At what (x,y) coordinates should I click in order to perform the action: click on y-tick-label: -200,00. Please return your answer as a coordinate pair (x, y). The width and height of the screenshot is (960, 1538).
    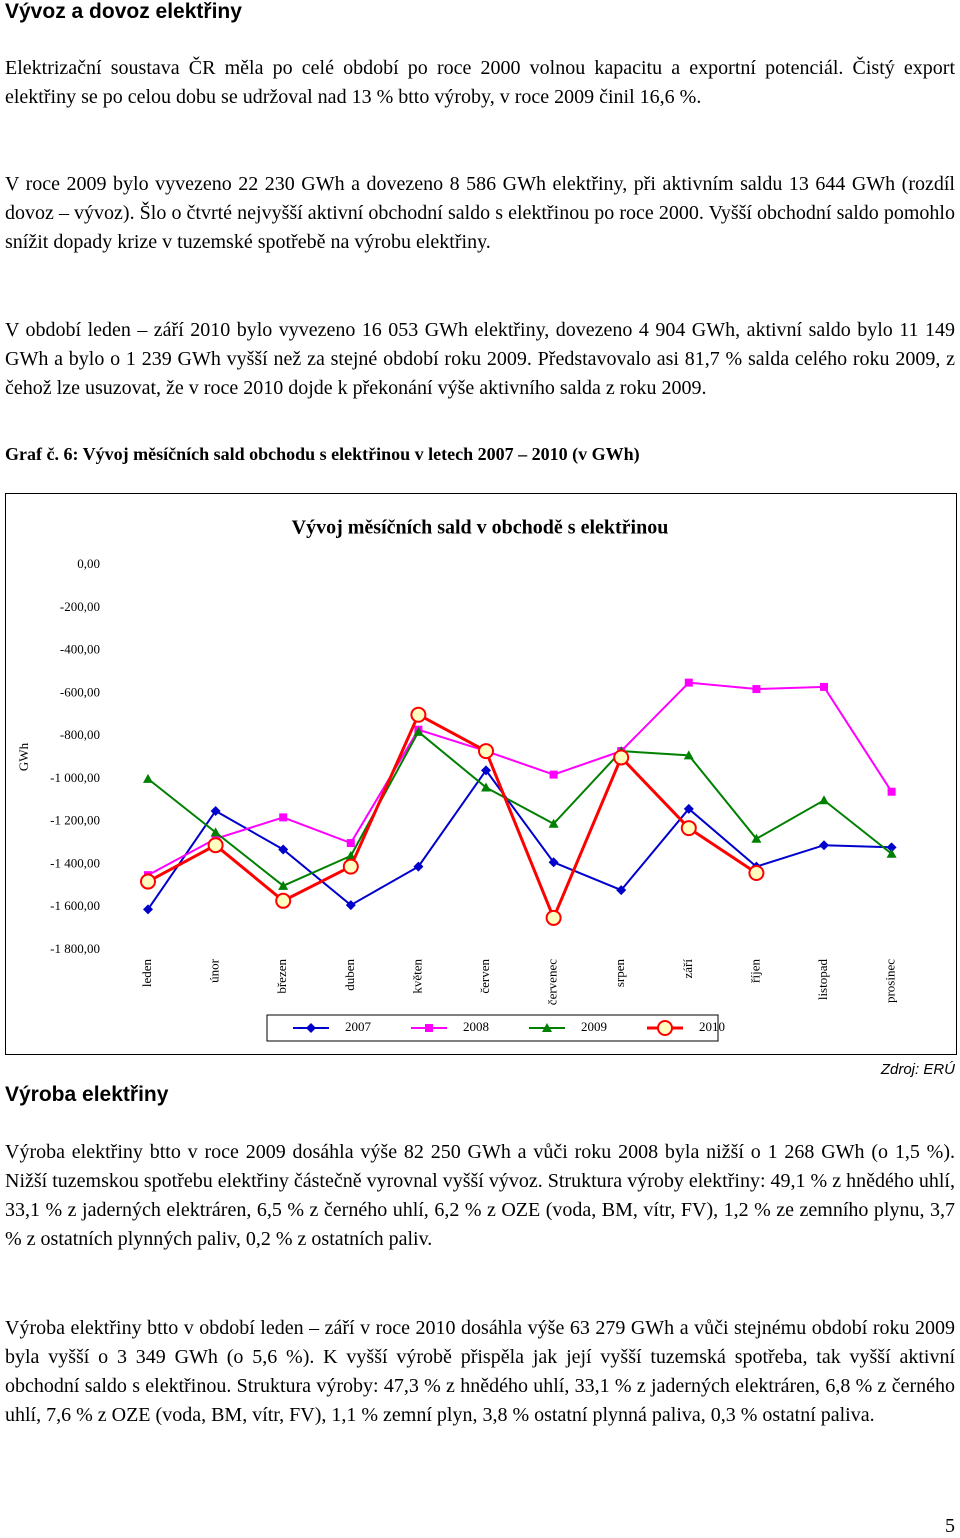
    Looking at the image, I should click on (80, 606).